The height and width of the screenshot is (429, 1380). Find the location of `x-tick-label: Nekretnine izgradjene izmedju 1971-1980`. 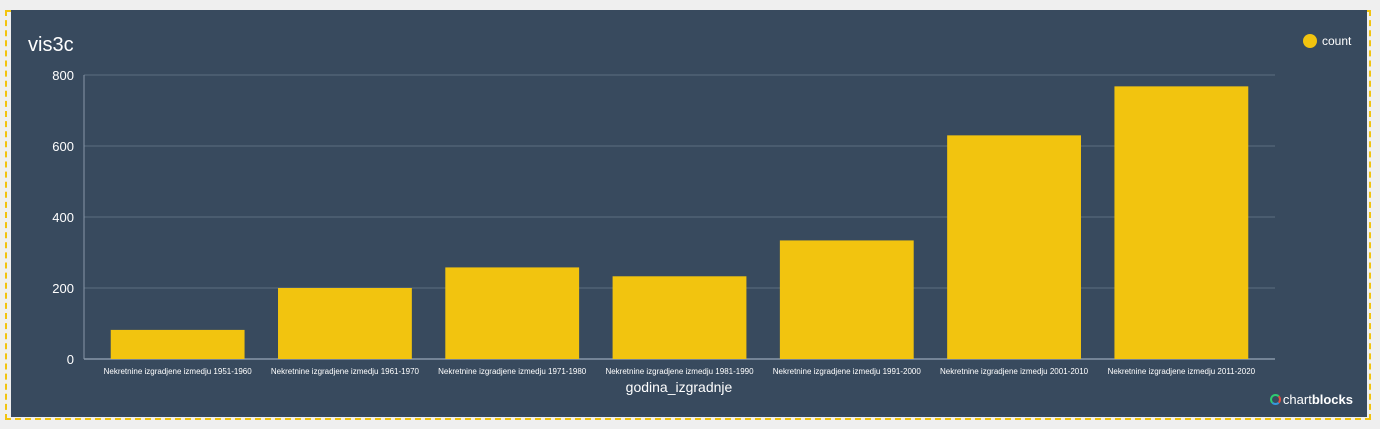

x-tick-label: Nekretnine izgradjene izmedju 1971-1980 is located at coordinates (512, 371).